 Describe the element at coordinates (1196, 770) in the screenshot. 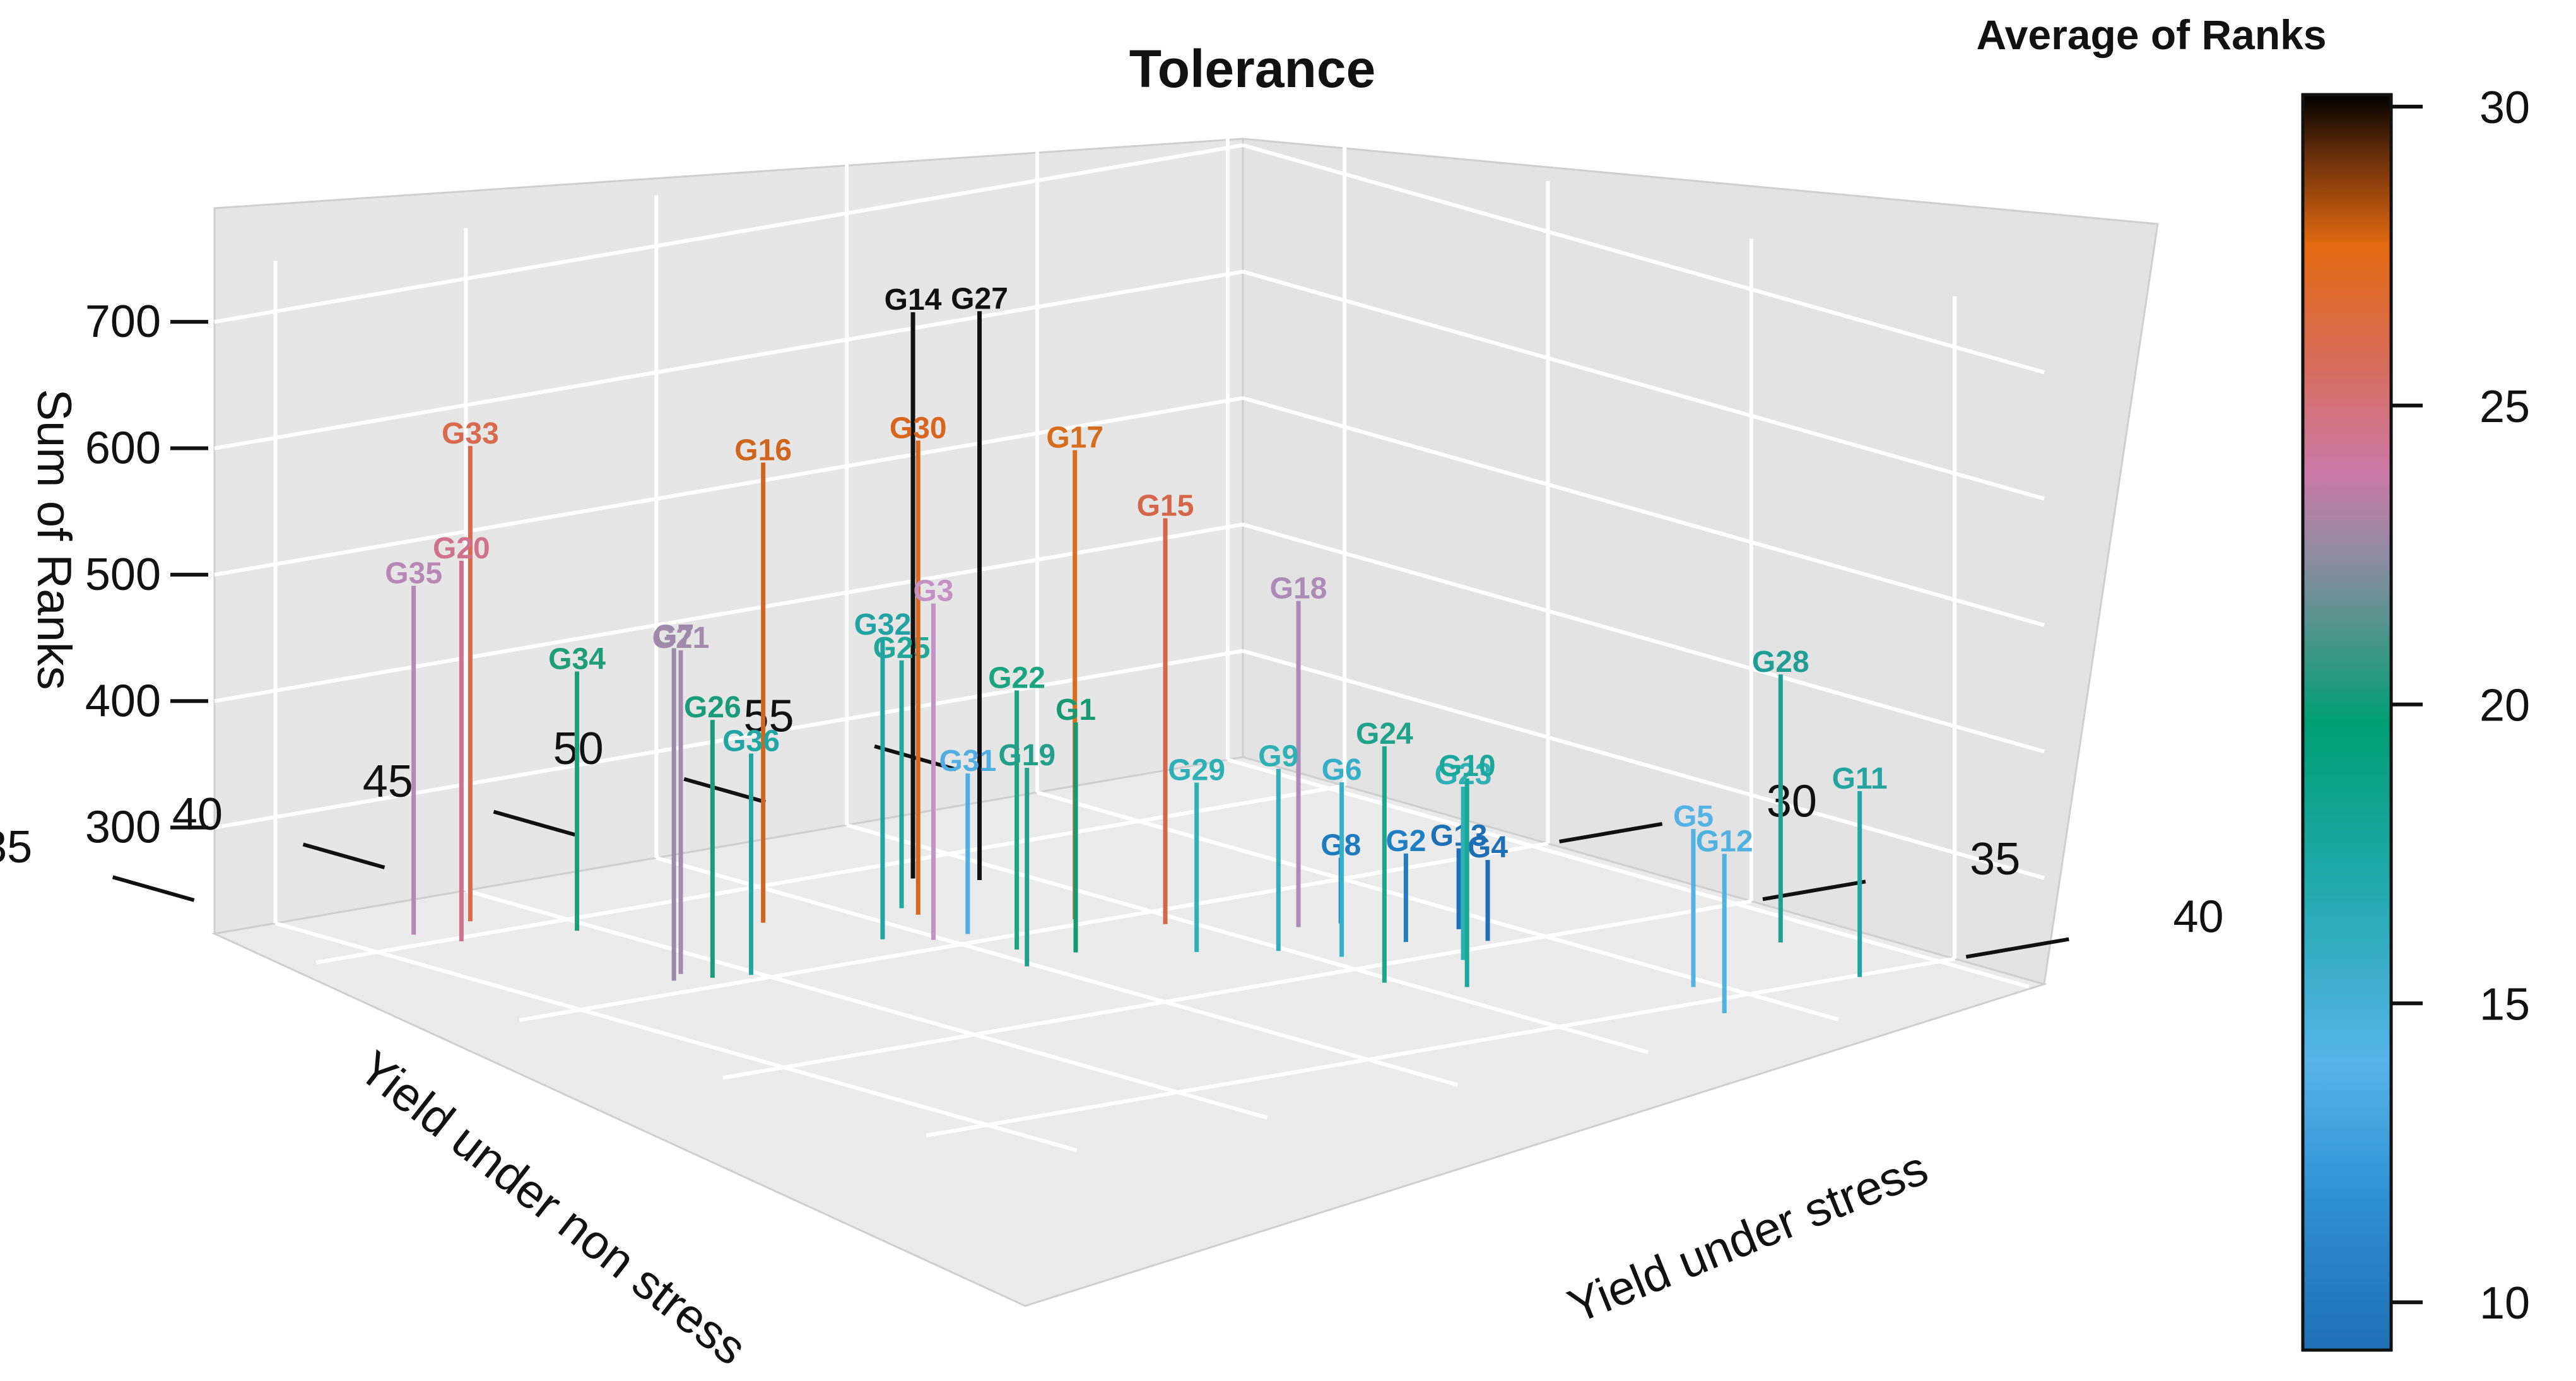

I see `point-label-g29: G29` at that location.